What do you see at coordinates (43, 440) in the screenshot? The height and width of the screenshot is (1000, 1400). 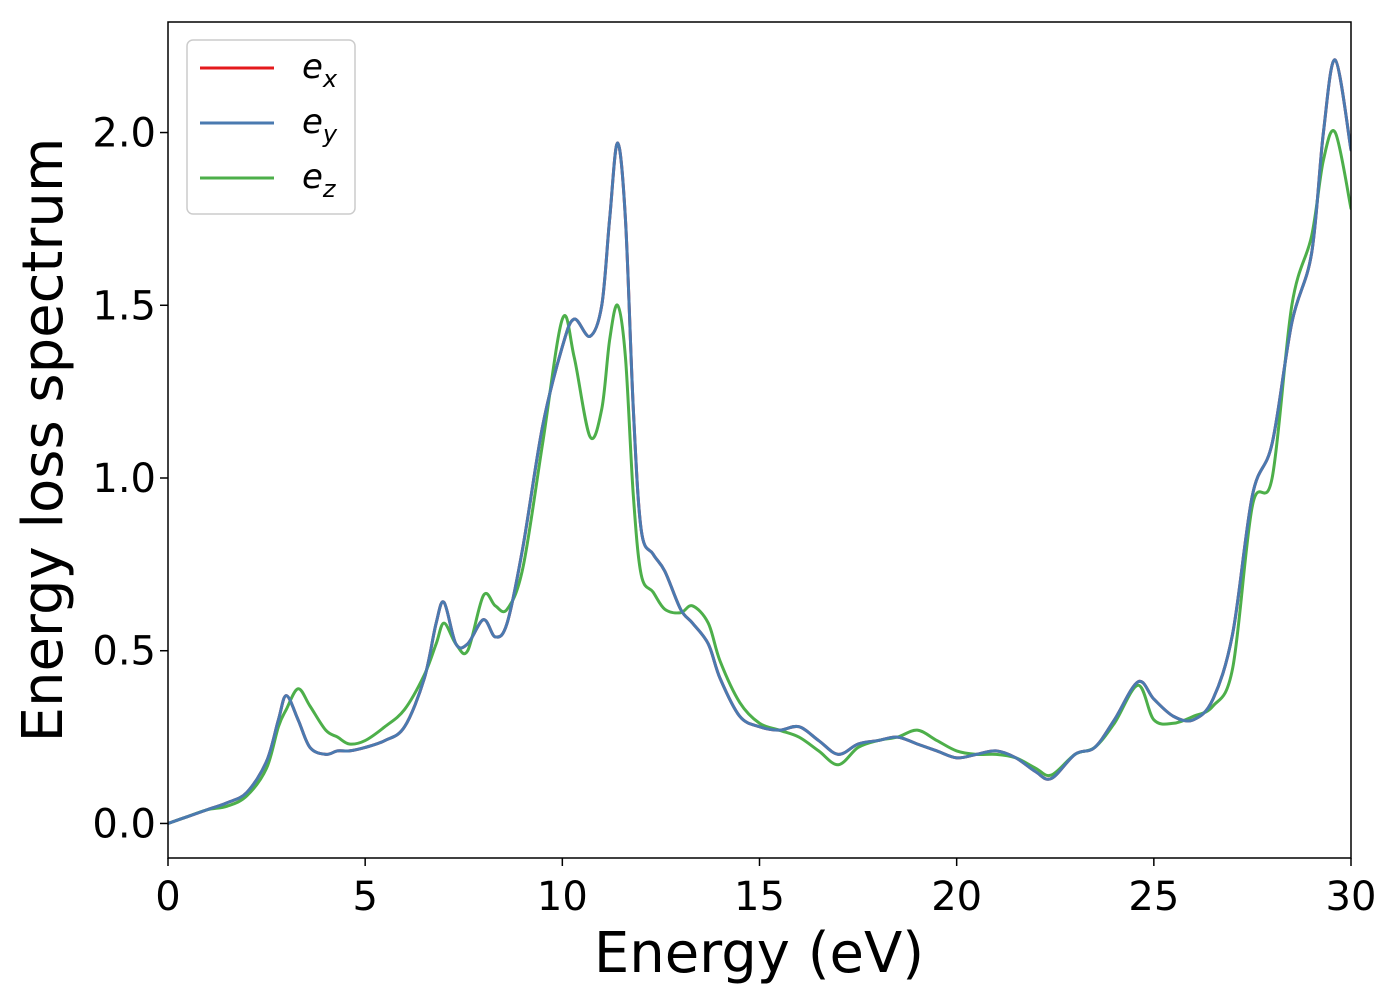 I see `y-axis-label: Energy loss spectrum` at bounding box center [43, 440].